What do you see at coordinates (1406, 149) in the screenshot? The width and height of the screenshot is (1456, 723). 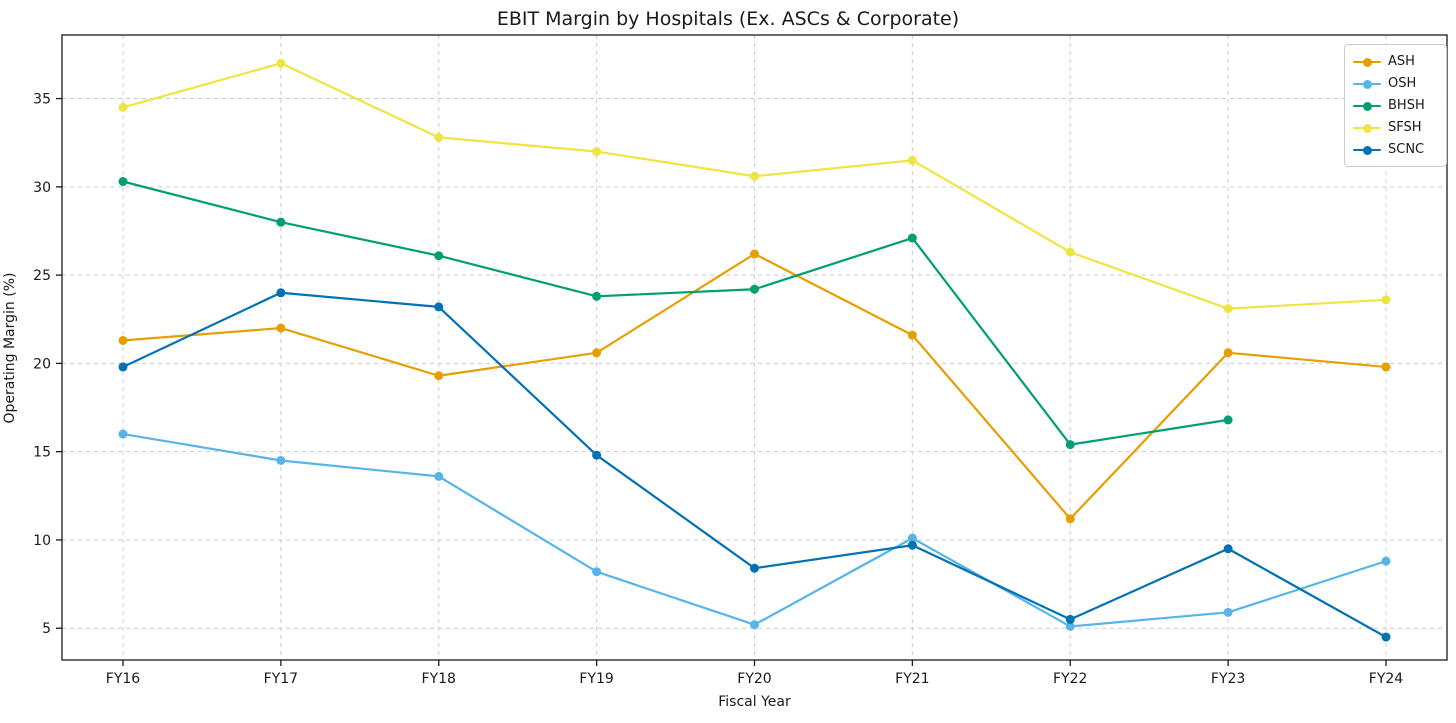 I see `legend-label: SCNC` at bounding box center [1406, 149].